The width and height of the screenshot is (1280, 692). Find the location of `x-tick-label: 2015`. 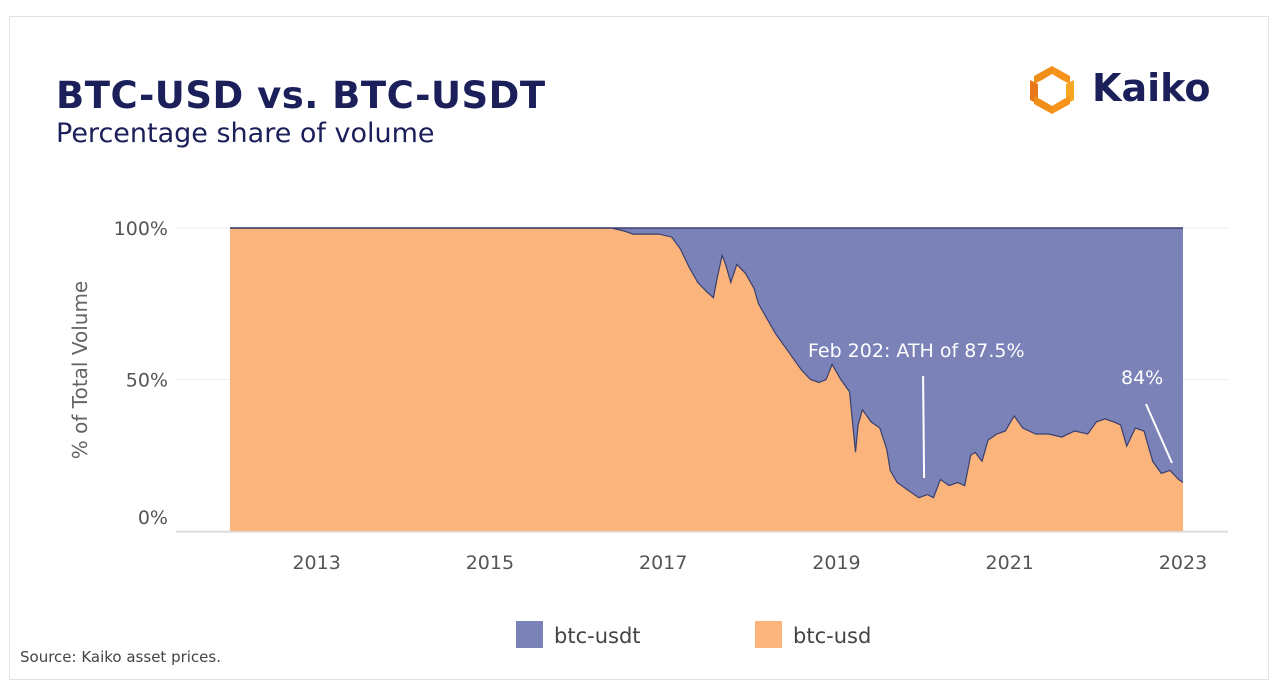

x-tick-label: 2015 is located at coordinates (490, 563).